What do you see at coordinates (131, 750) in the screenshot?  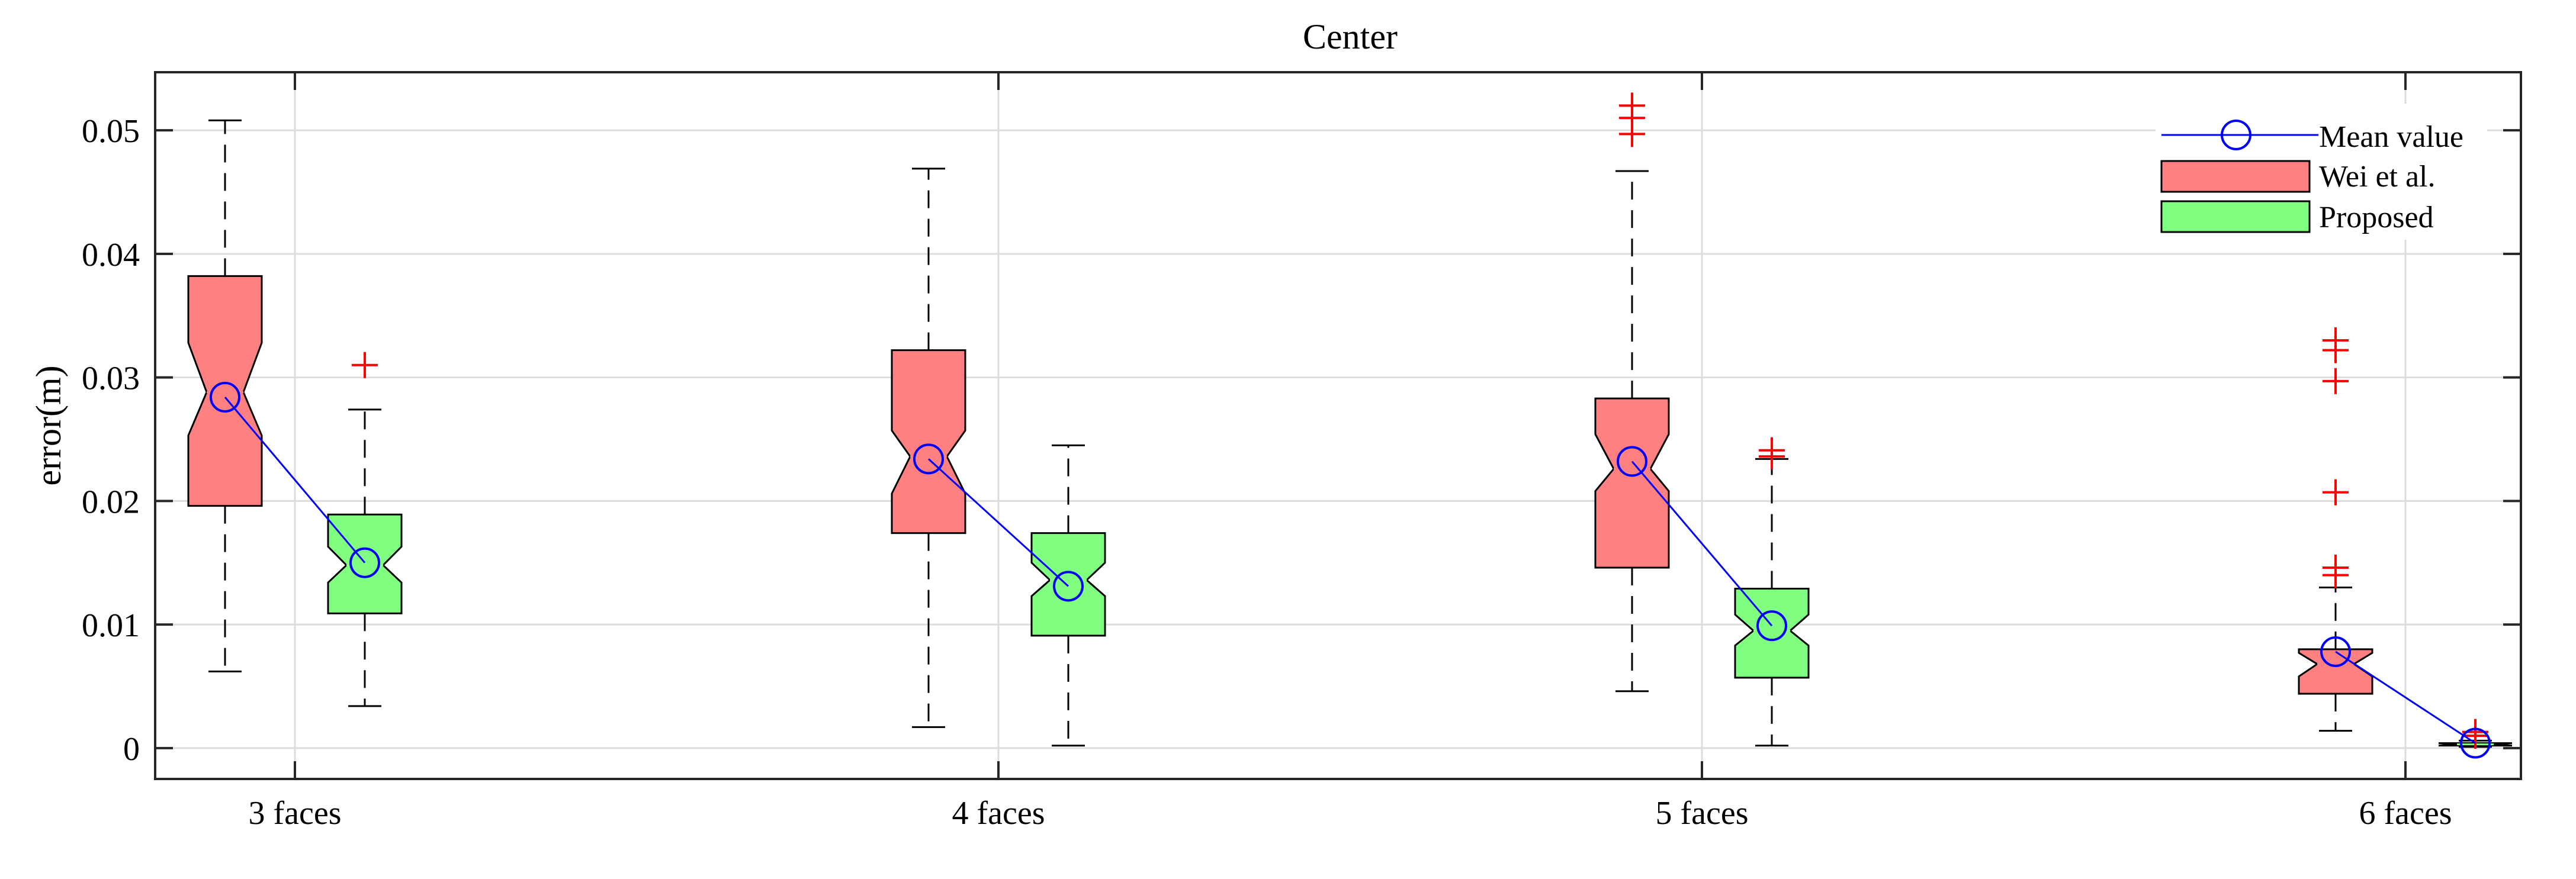 I see `y-tick-label: 0` at bounding box center [131, 750].